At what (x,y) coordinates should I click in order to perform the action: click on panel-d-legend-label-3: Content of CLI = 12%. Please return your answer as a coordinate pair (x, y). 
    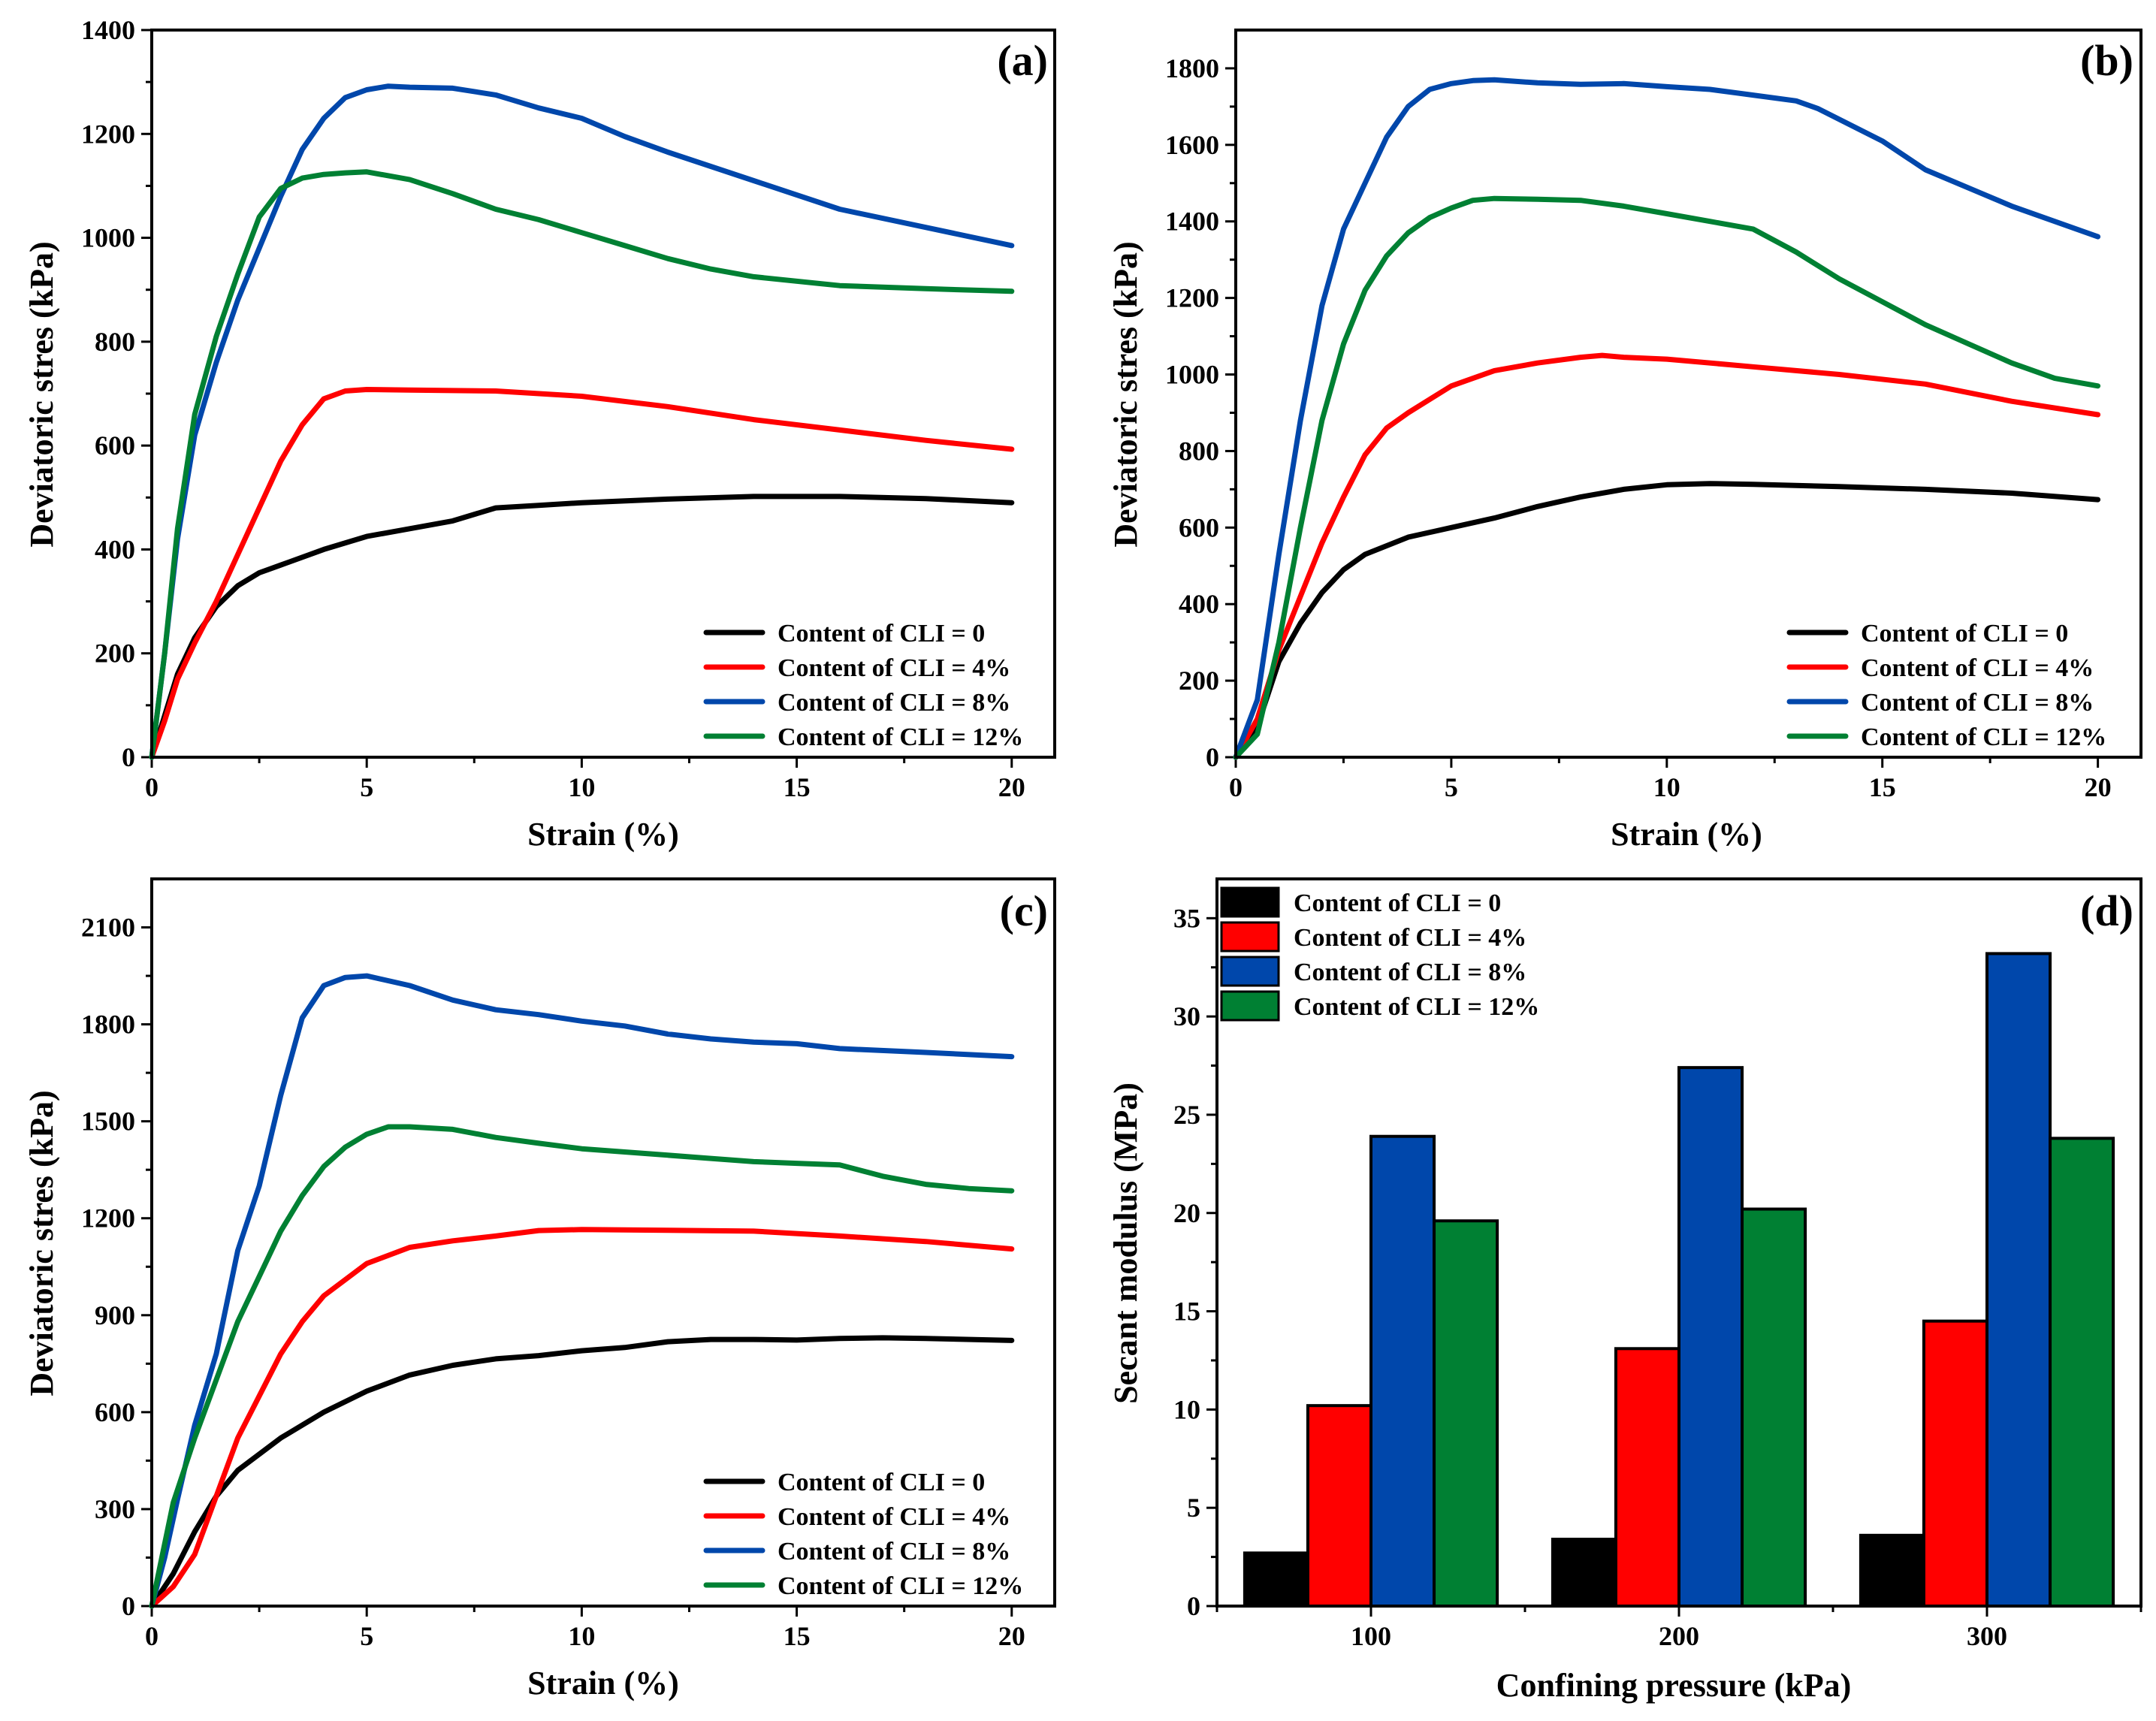
    Looking at the image, I should click on (1417, 1007).